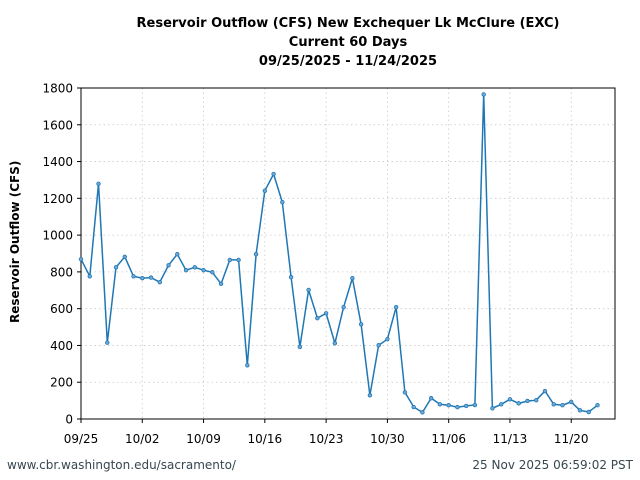 The height and width of the screenshot is (480, 640). I want to click on x-tick-label: 10/23, so click(326, 439).